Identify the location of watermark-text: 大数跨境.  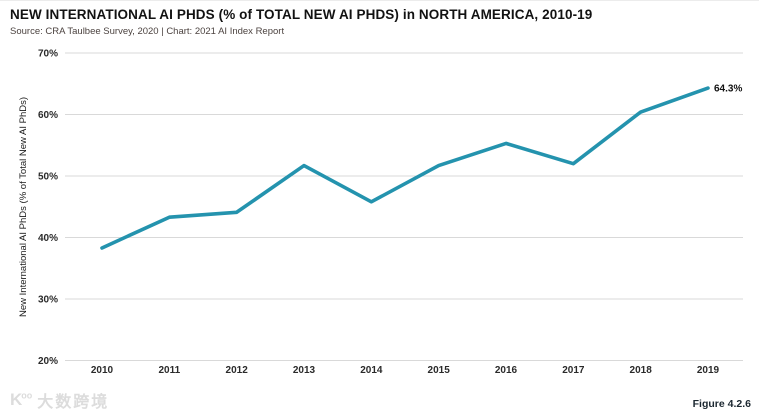
(73, 402).